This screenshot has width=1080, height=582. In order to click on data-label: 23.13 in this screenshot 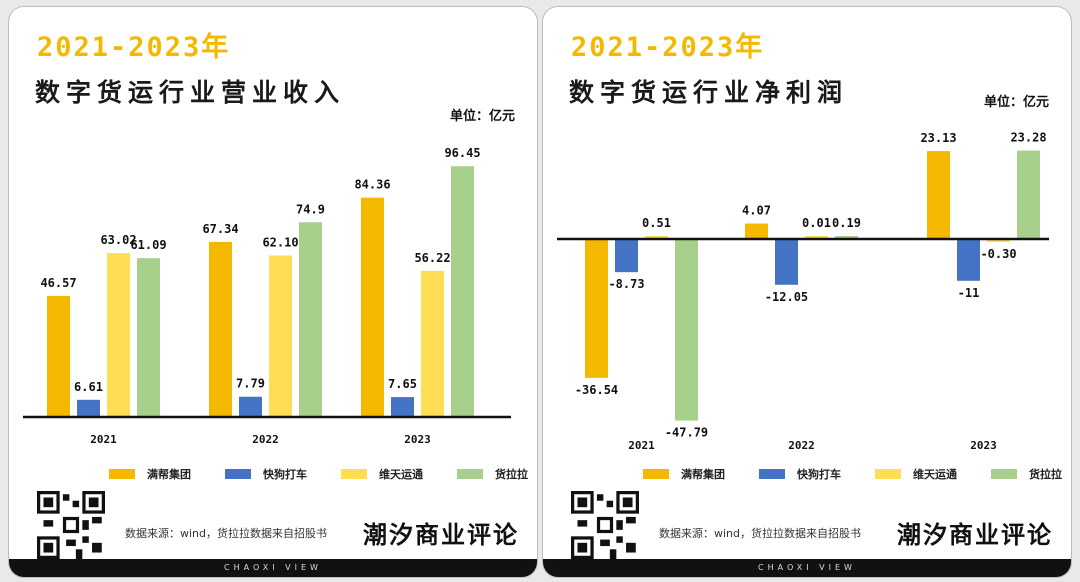, I will do `click(938, 138)`.